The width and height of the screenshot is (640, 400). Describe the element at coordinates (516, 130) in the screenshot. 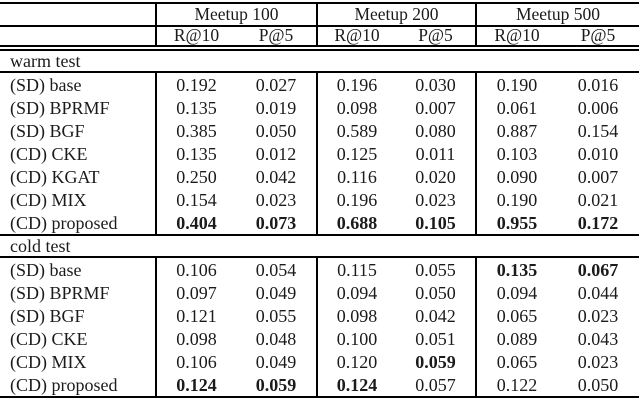

I see `value-cell: 0.887` at that location.